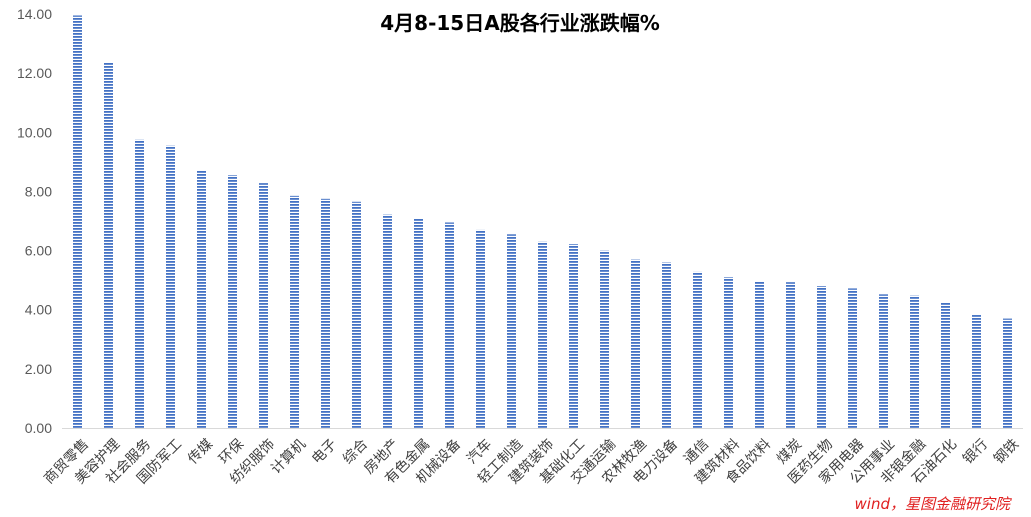 The height and width of the screenshot is (517, 1031). Describe the element at coordinates (1006, 451) in the screenshot. I see `x-tick-label: 钢铁` at that location.